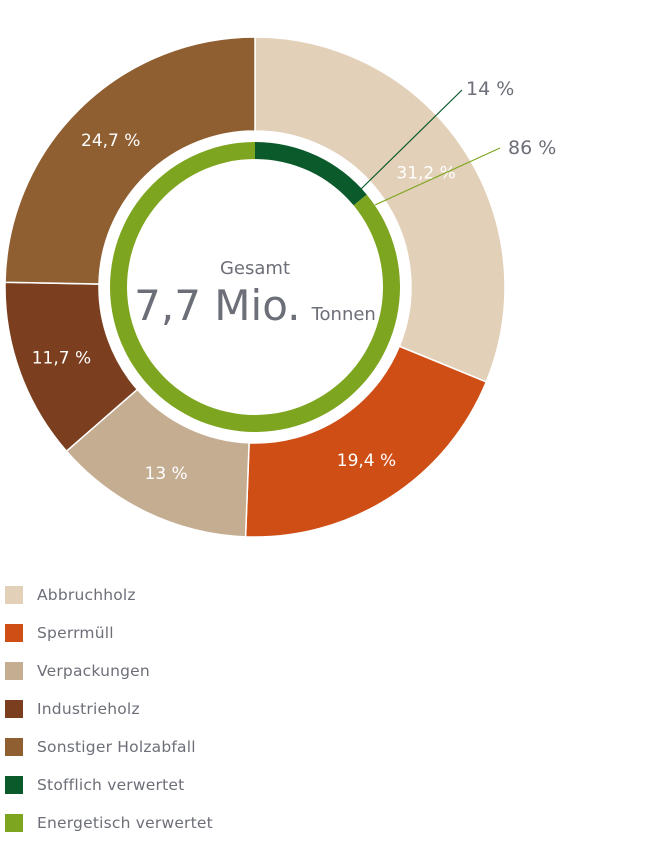 This screenshot has width=657, height=842. I want to click on legend-label: Sperrmüll, so click(75, 633).